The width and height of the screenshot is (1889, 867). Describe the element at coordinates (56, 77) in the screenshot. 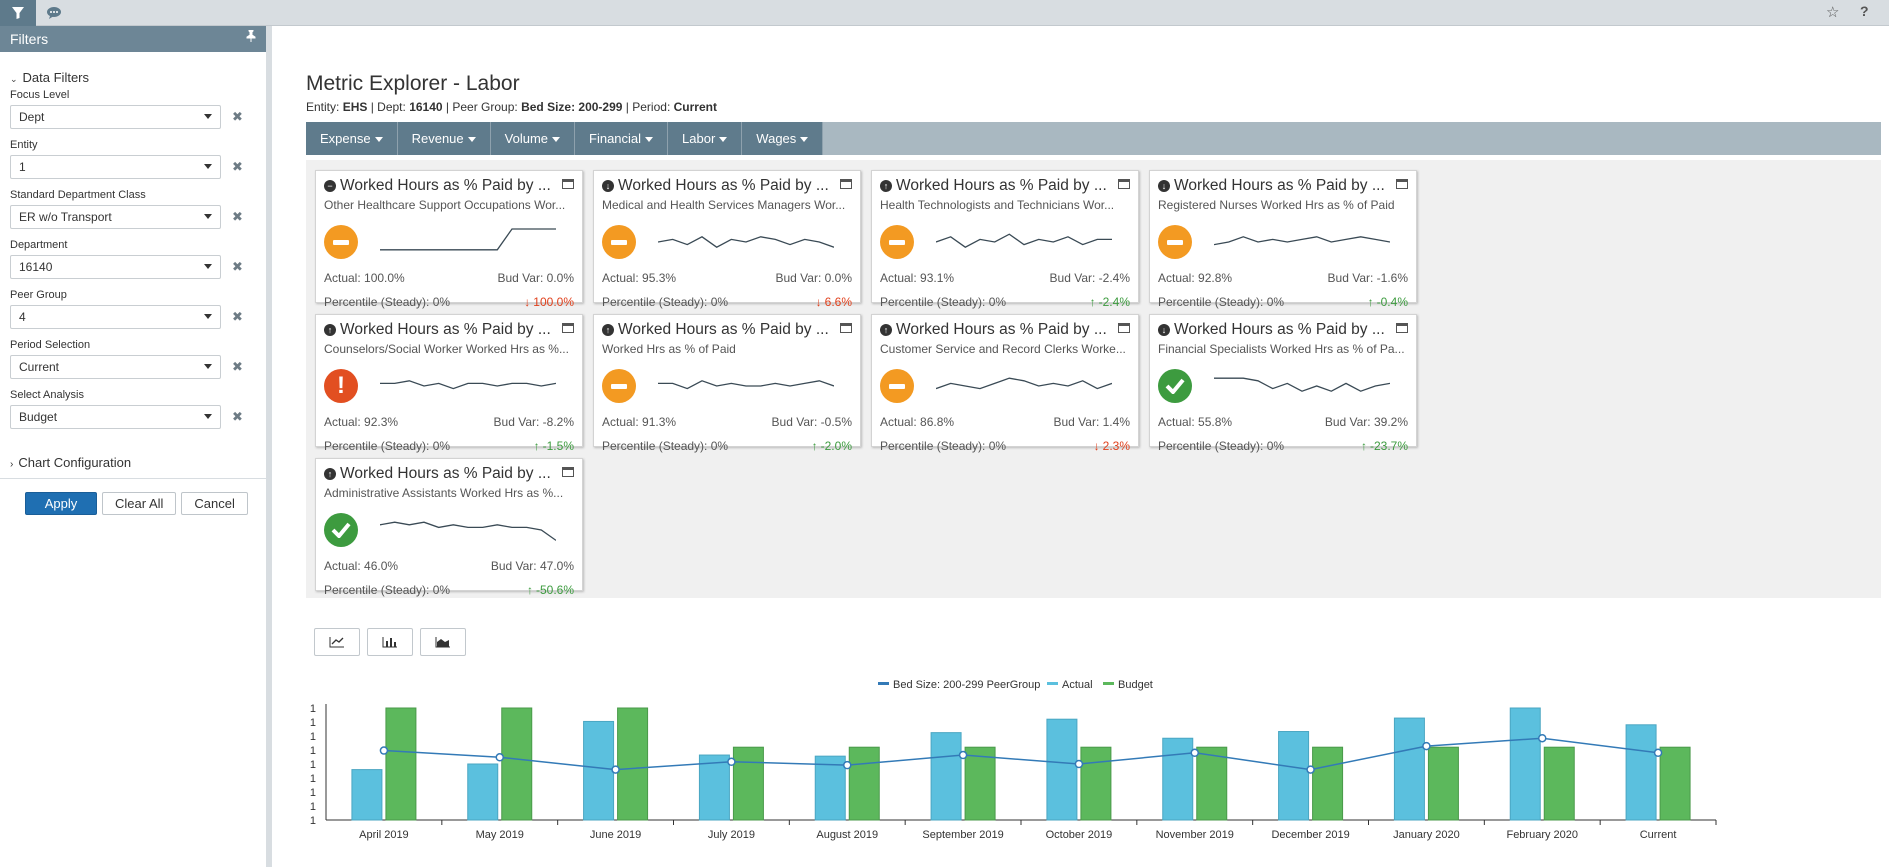

I see `data-filters-label: Data Filters` at that location.